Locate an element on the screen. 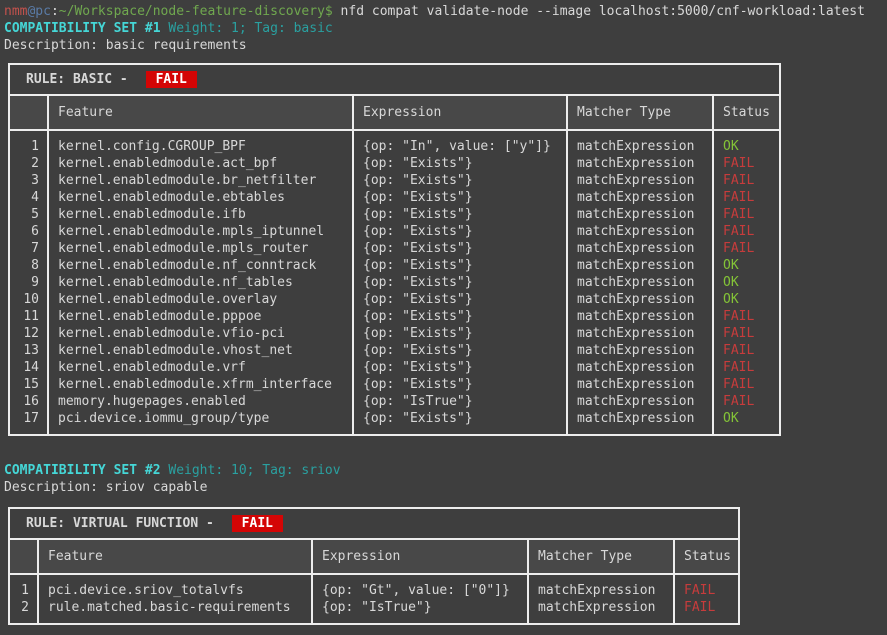 The height and width of the screenshot is (635, 887). row-number-cell: 6 is located at coordinates (35, 231).